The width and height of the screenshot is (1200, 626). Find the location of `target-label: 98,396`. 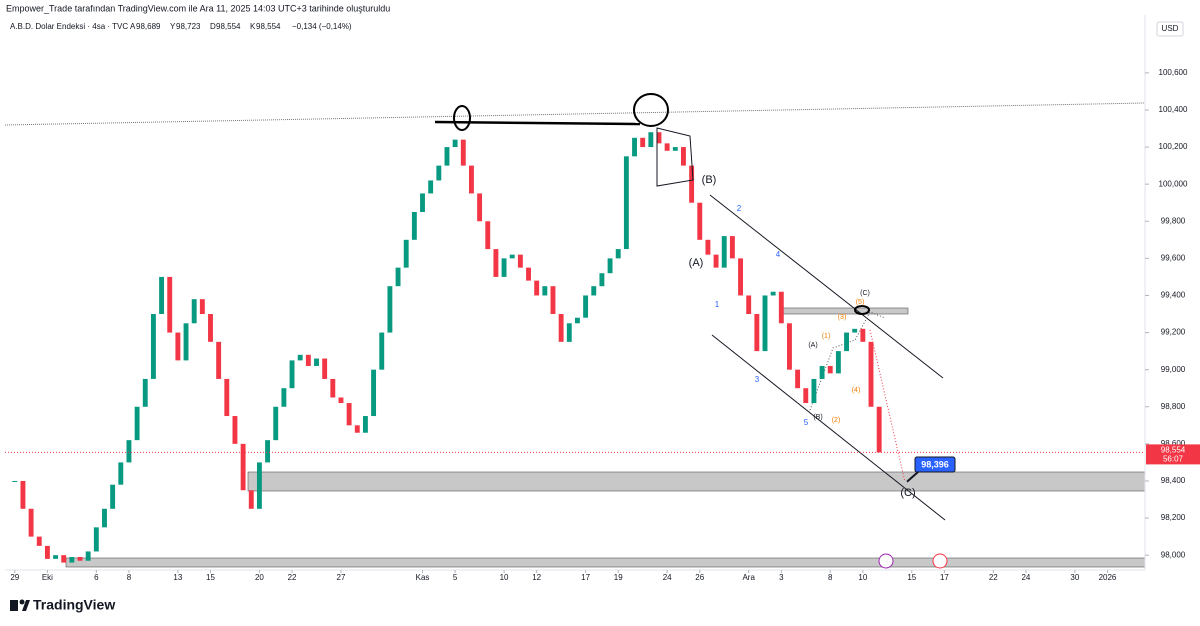

target-label: 98,396 is located at coordinates (935, 464).